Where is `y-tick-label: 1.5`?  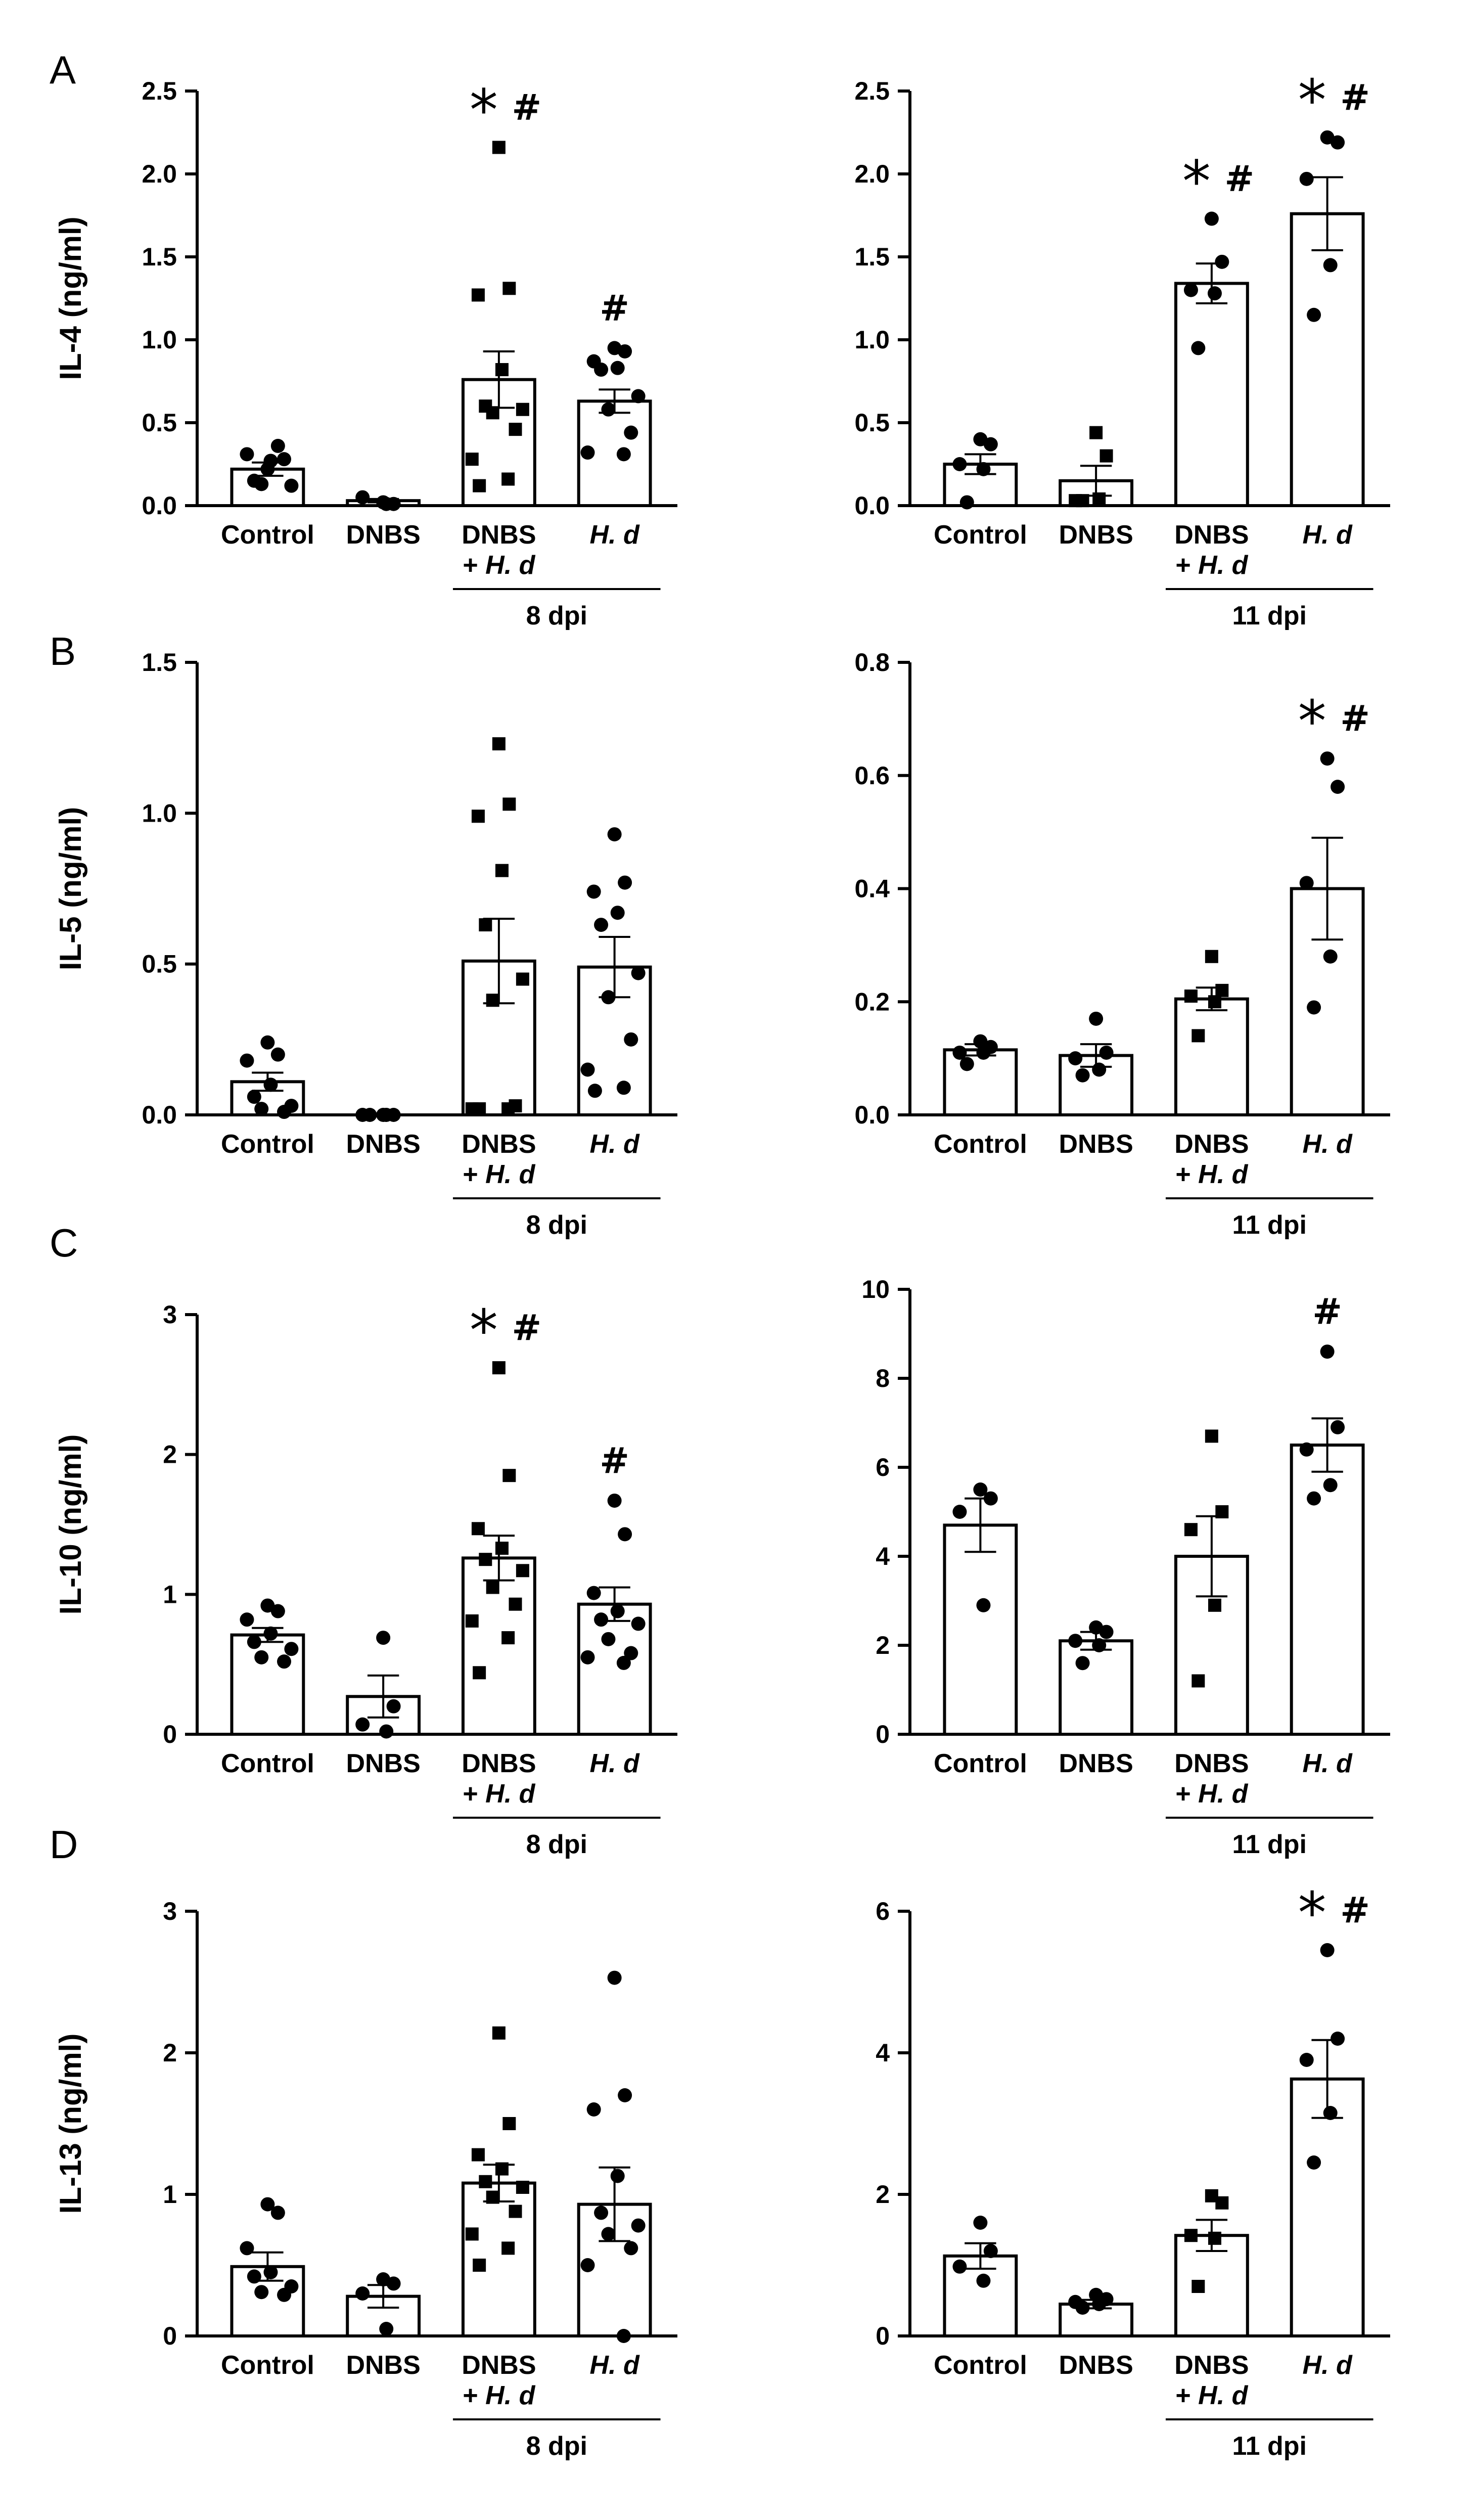
y-tick-label: 1.5 is located at coordinates (872, 257).